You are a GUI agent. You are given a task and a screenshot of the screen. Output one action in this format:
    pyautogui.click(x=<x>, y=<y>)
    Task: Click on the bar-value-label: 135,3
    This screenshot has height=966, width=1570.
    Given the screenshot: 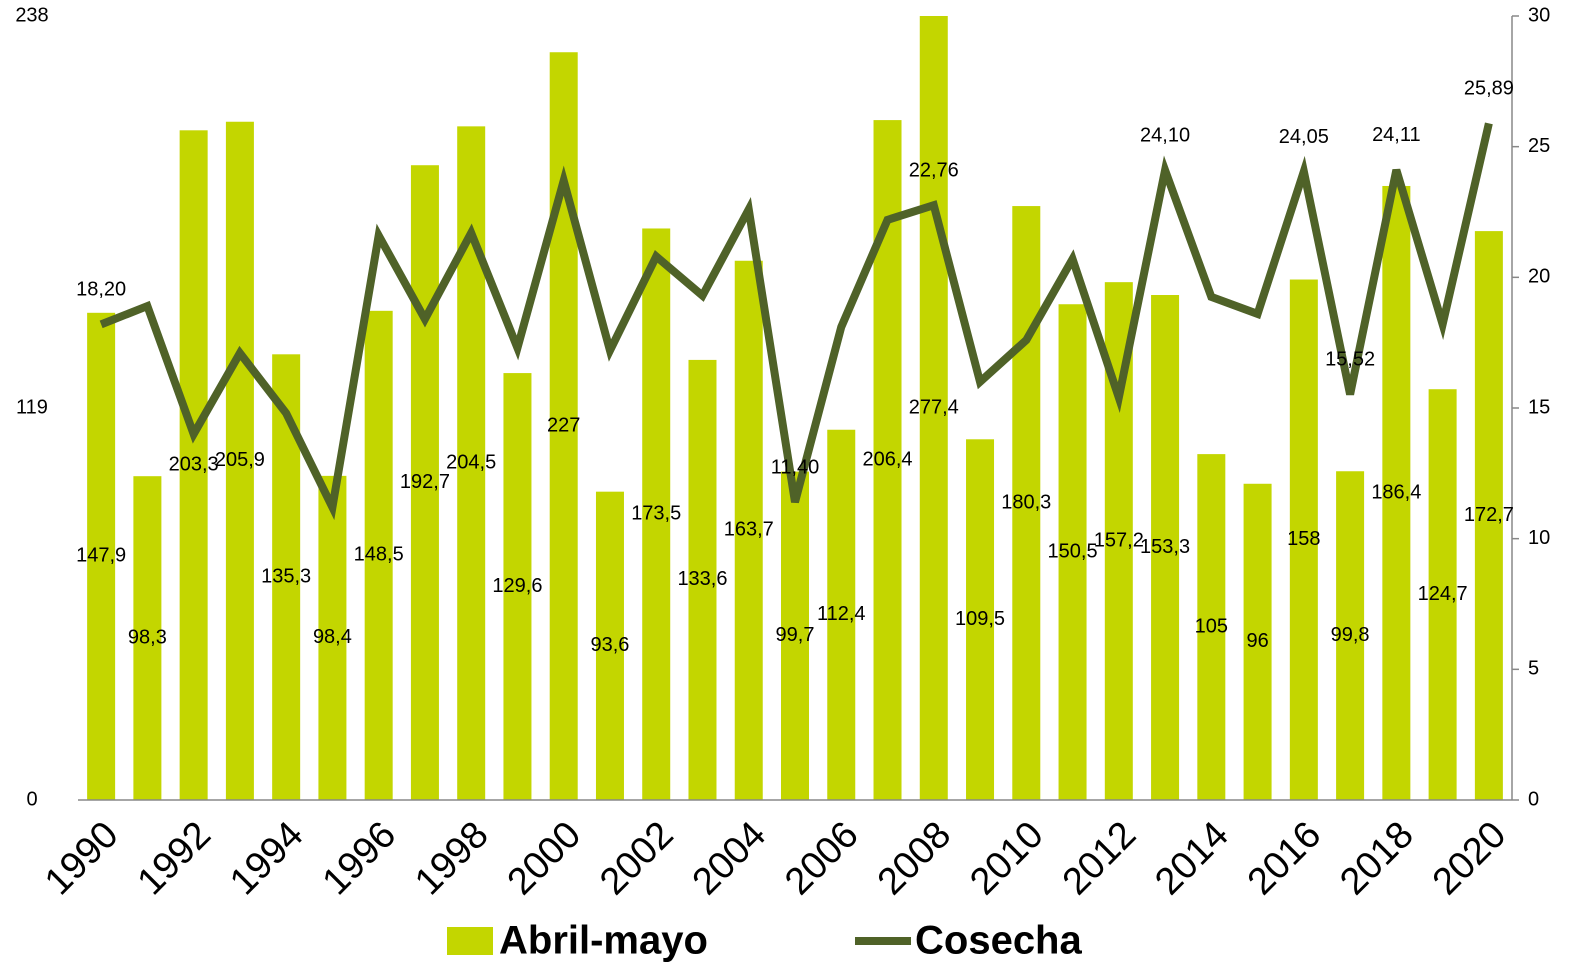 What is the action you would take?
    pyautogui.click(x=286, y=576)
    